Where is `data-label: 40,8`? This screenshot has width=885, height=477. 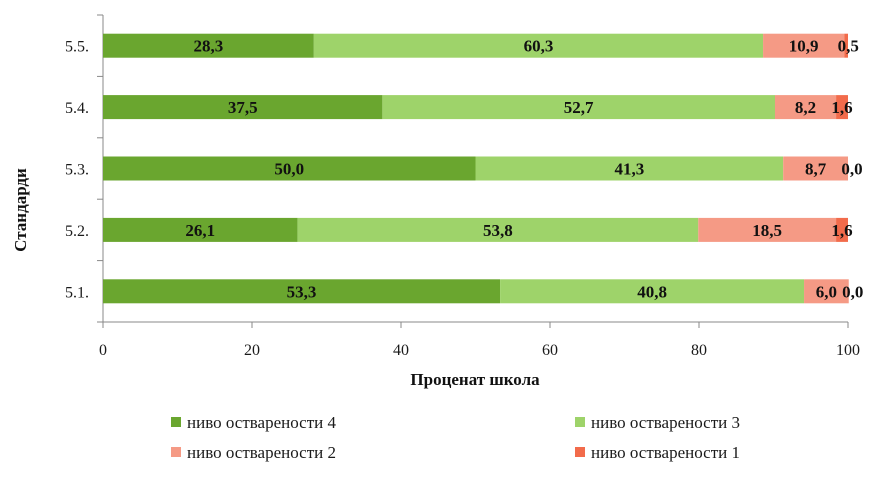 data-label: 40,8 is located at coordinates (652, 291).